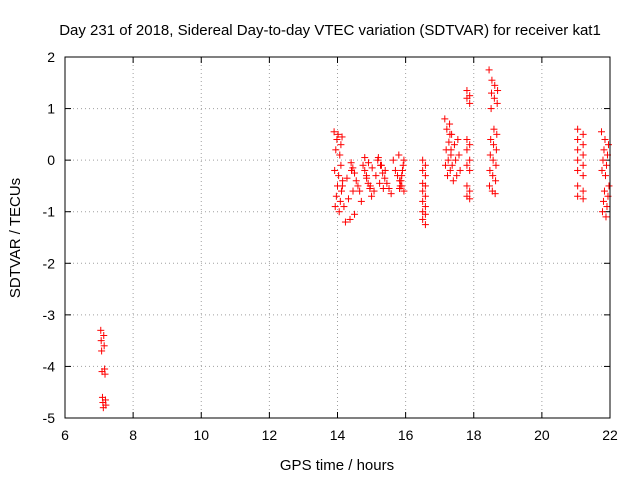  I want to click on y-tick-label: 1, so click(51, 109).